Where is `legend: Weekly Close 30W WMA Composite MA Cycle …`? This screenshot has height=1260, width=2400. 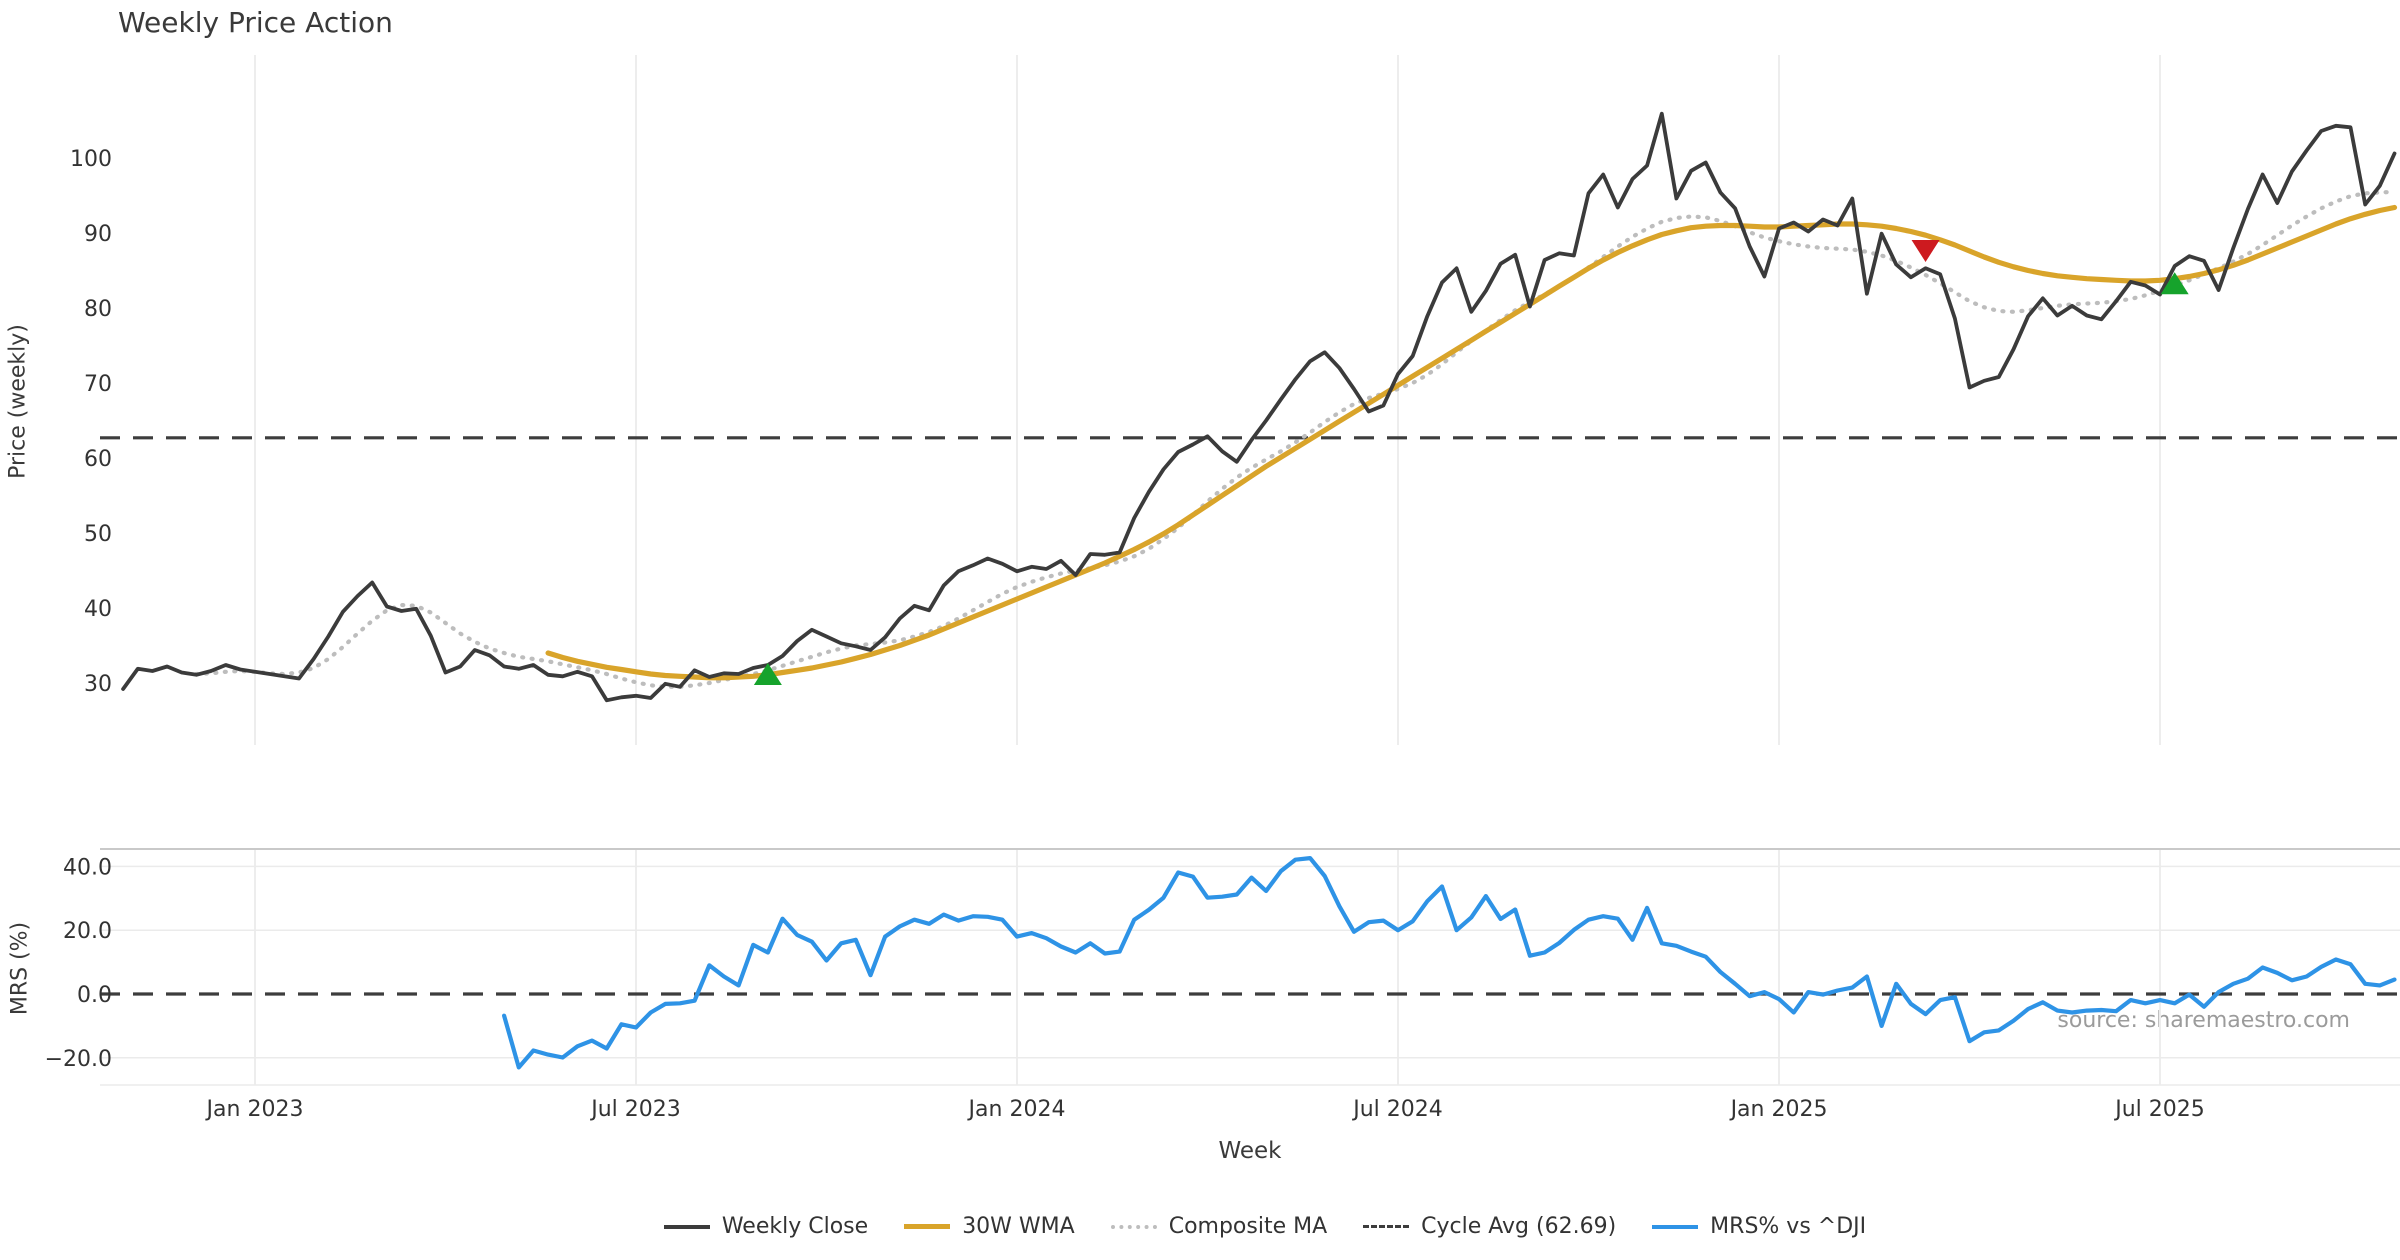
legend: Weekly Close 30W WMA Composite MA Cycle … is located at coordinates (1265, 1226).